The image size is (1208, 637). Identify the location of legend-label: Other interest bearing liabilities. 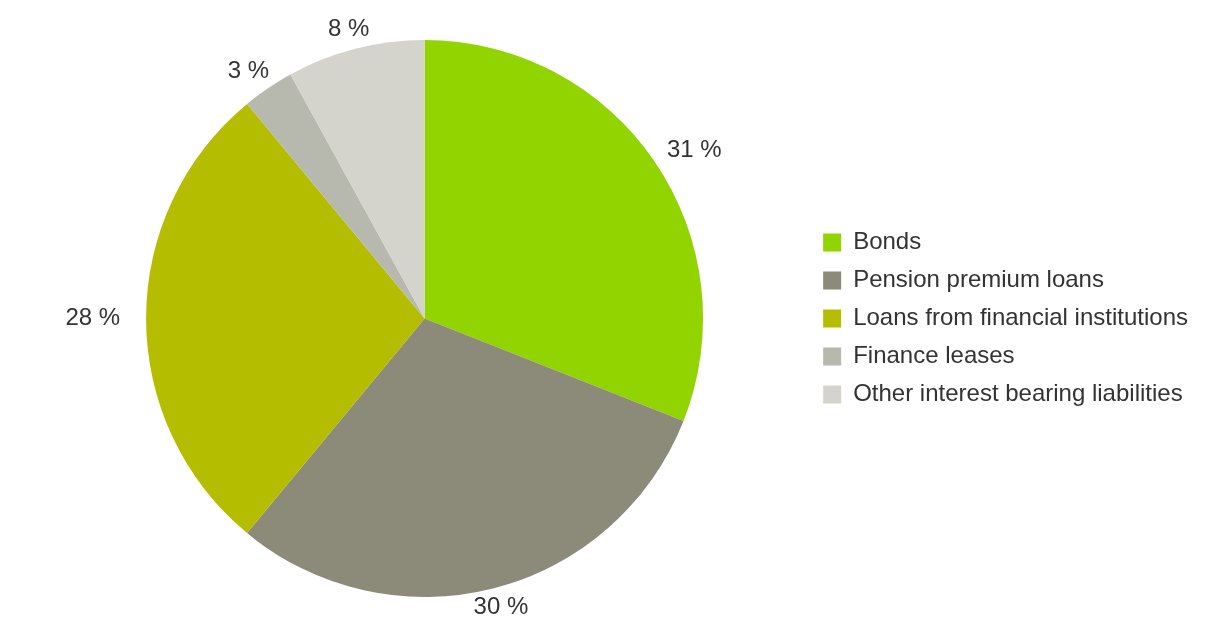
(1018, 393).